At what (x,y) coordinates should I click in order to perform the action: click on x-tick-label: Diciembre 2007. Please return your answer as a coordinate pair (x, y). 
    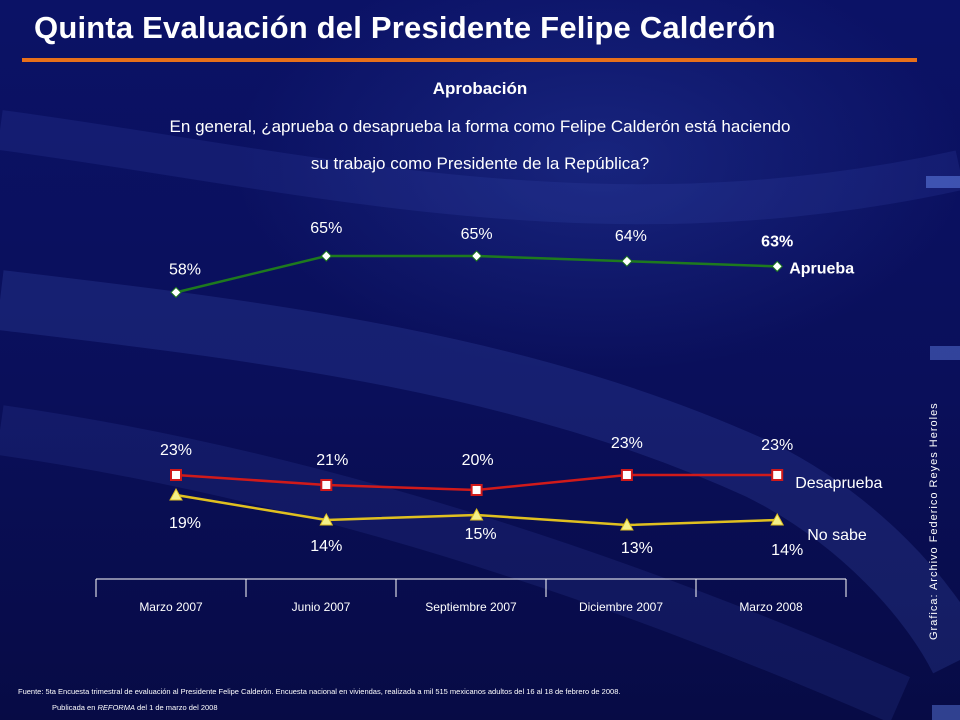
    Looking at the image, I should click on (621, 607).